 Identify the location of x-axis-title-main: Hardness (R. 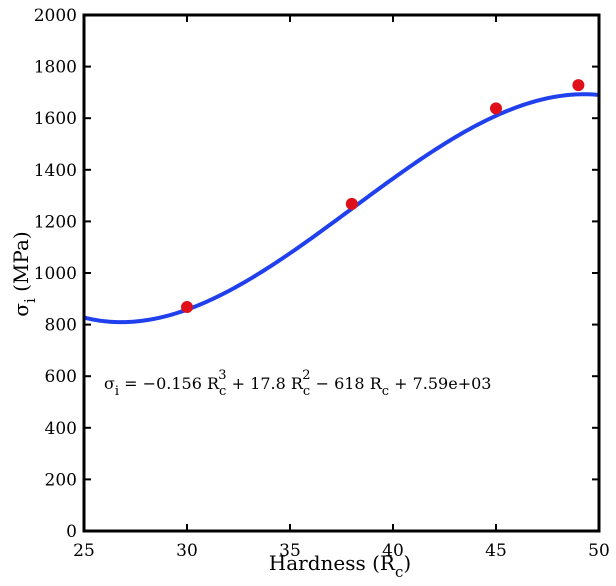
(332, 563).